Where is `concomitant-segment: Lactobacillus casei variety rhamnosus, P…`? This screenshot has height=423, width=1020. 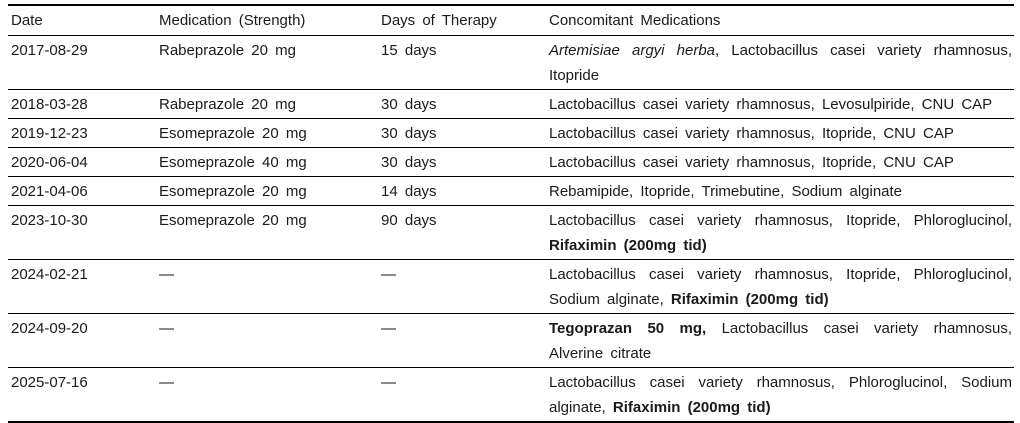 concomitant-segment: Lactobacillus casei variety rhamnosus, P… is located at coordinates (780, 382).